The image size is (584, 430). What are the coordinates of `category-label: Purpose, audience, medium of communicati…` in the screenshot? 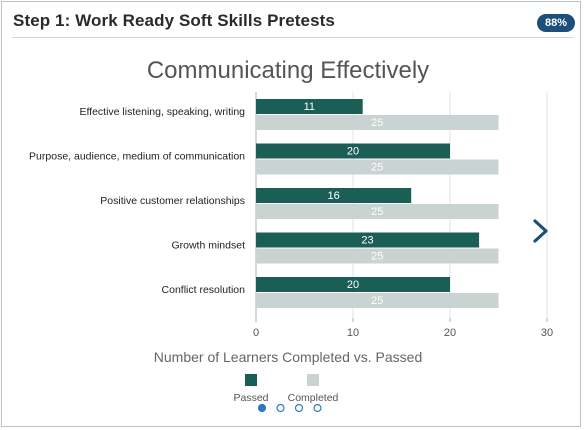 It's located at (137, 157).